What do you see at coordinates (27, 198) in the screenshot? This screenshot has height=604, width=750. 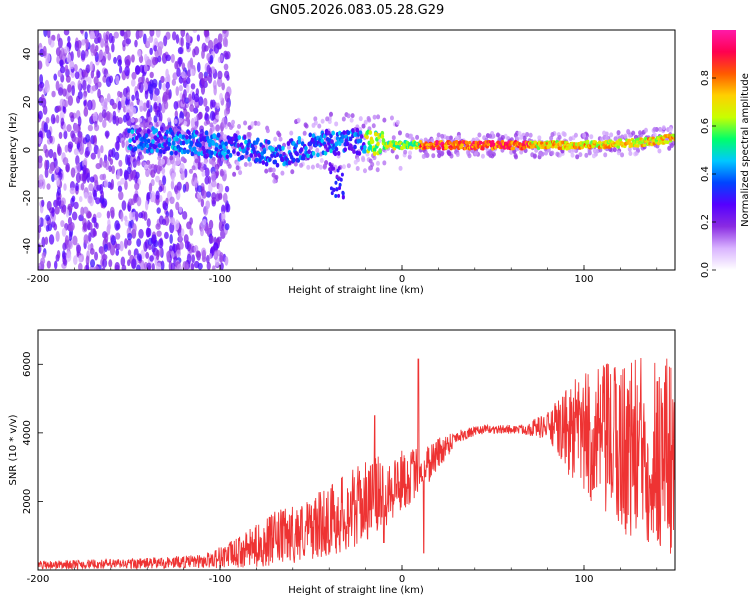 I see `y-tick-label: -20` at bounding box center [27, 198].